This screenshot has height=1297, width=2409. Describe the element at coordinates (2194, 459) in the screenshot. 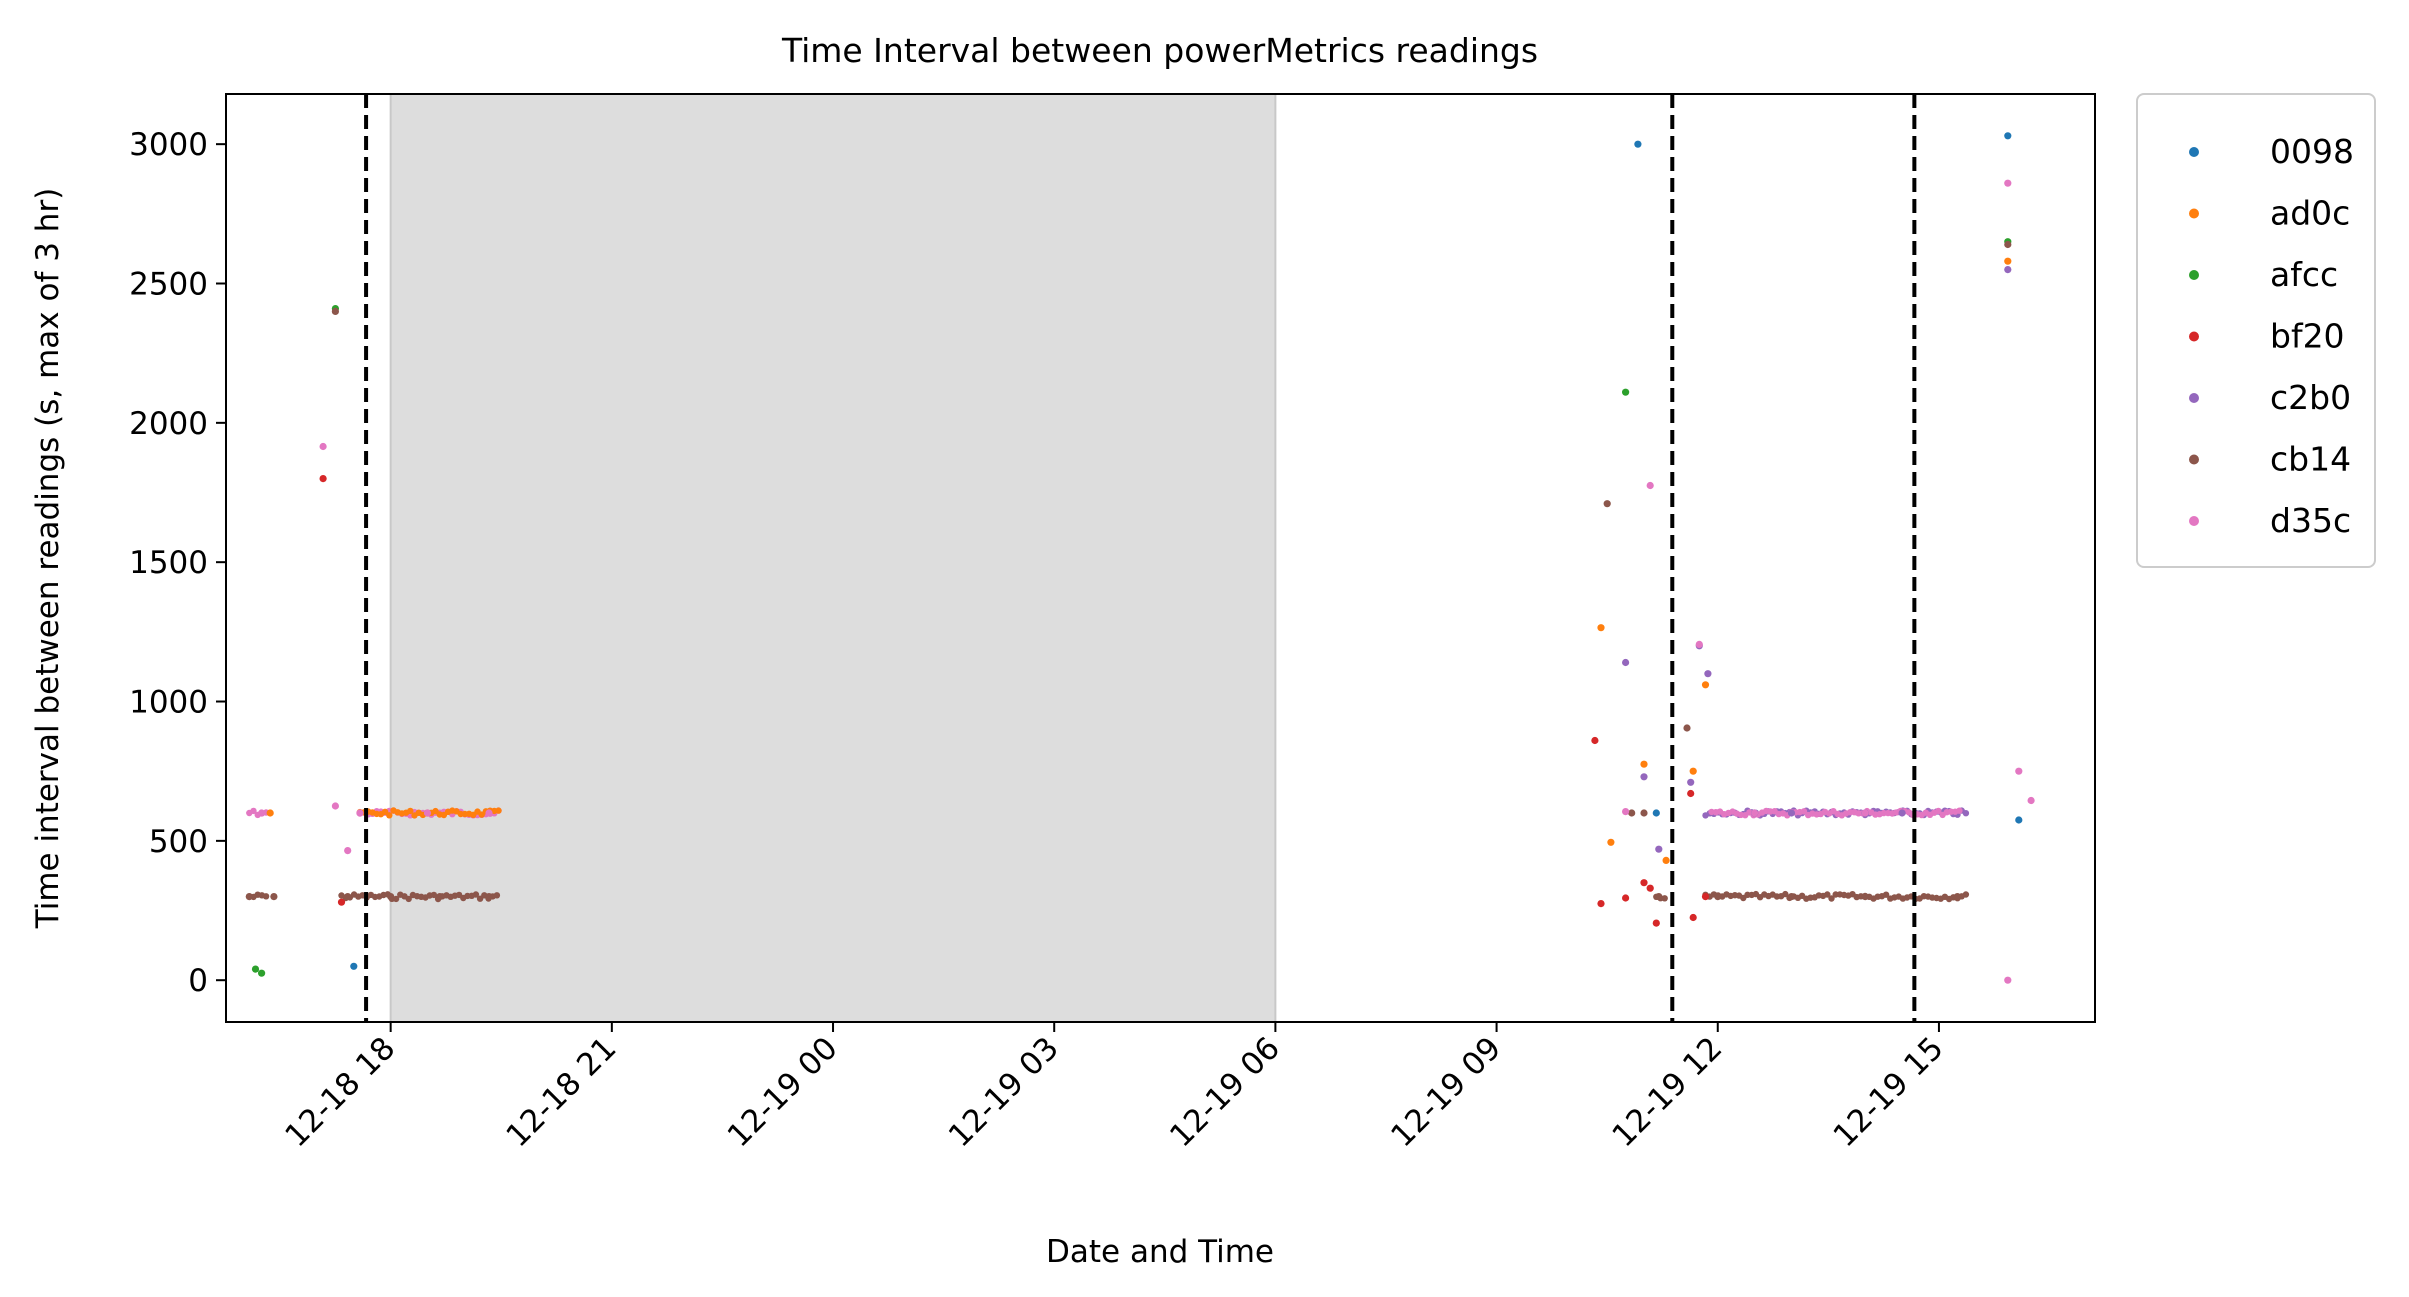

I see `legend-marker-cb14` at that location.